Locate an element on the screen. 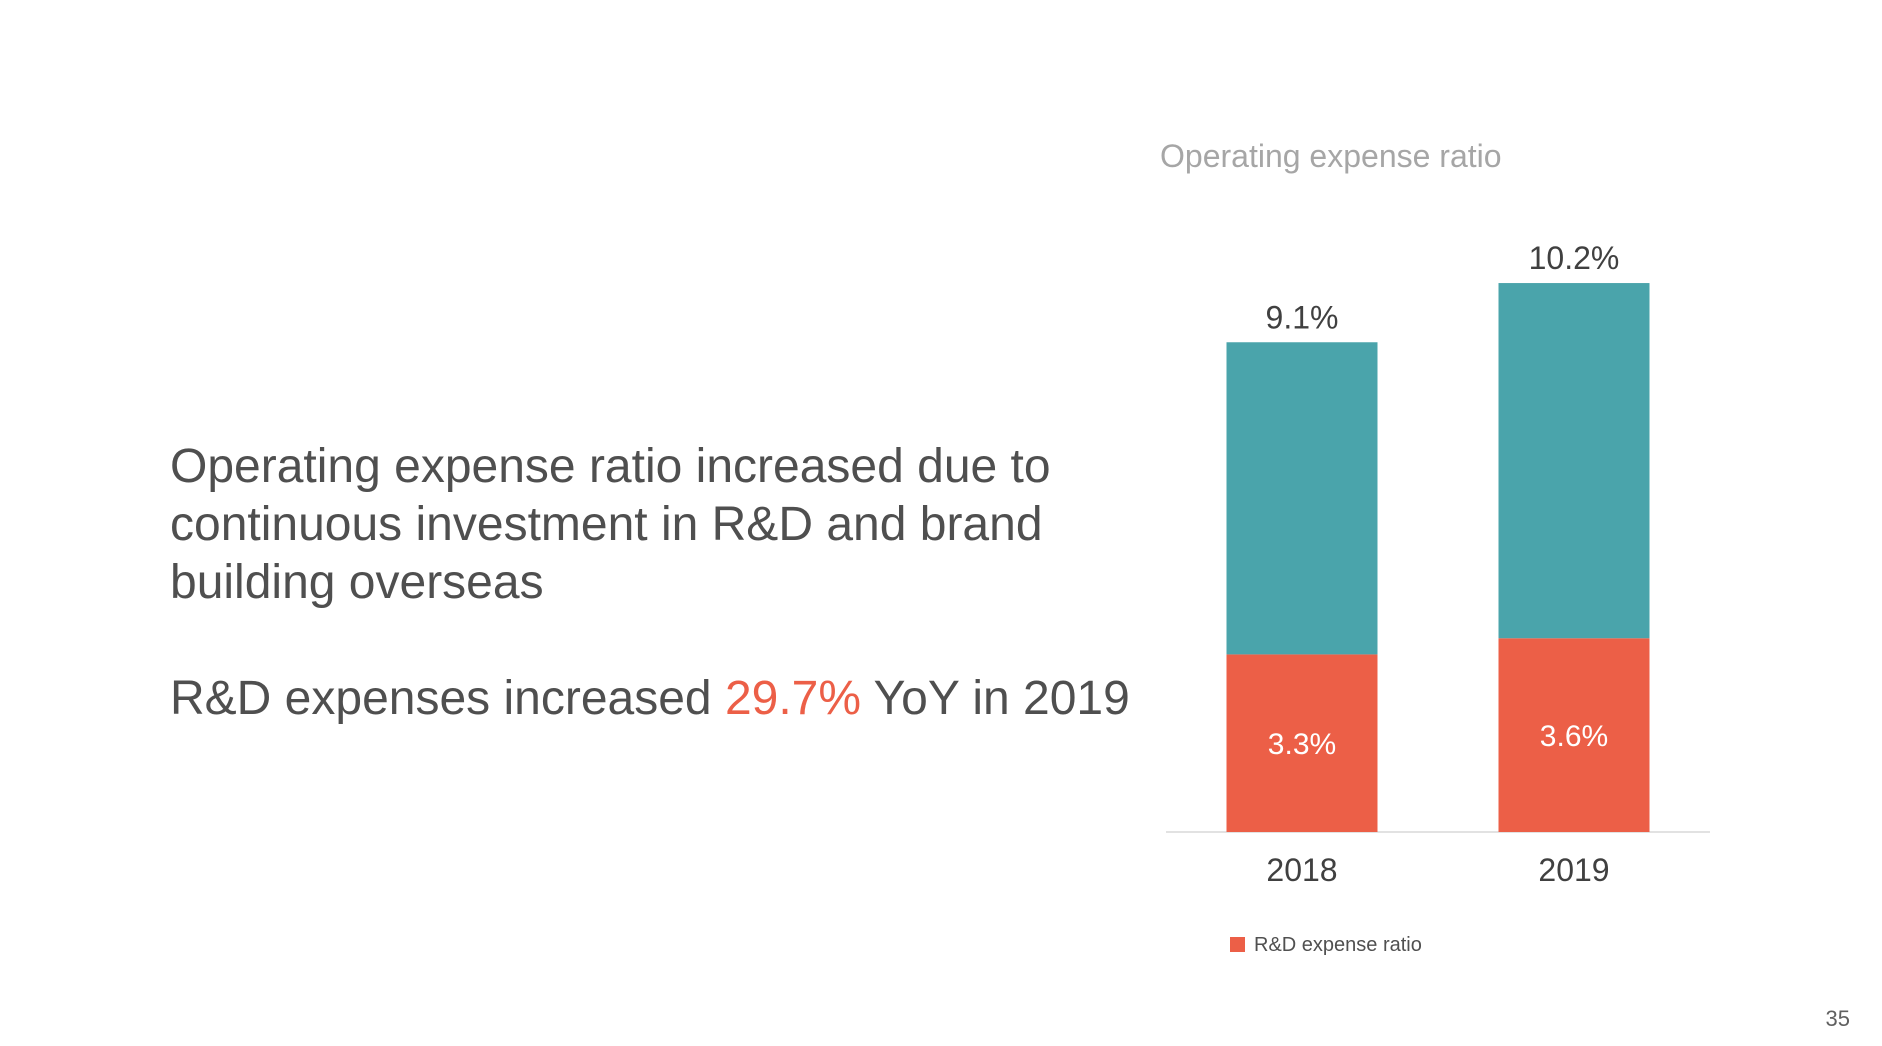 This screenshot has width=1882, height=1046. bar-rd-2018 is located at coordinates (1302, 743).